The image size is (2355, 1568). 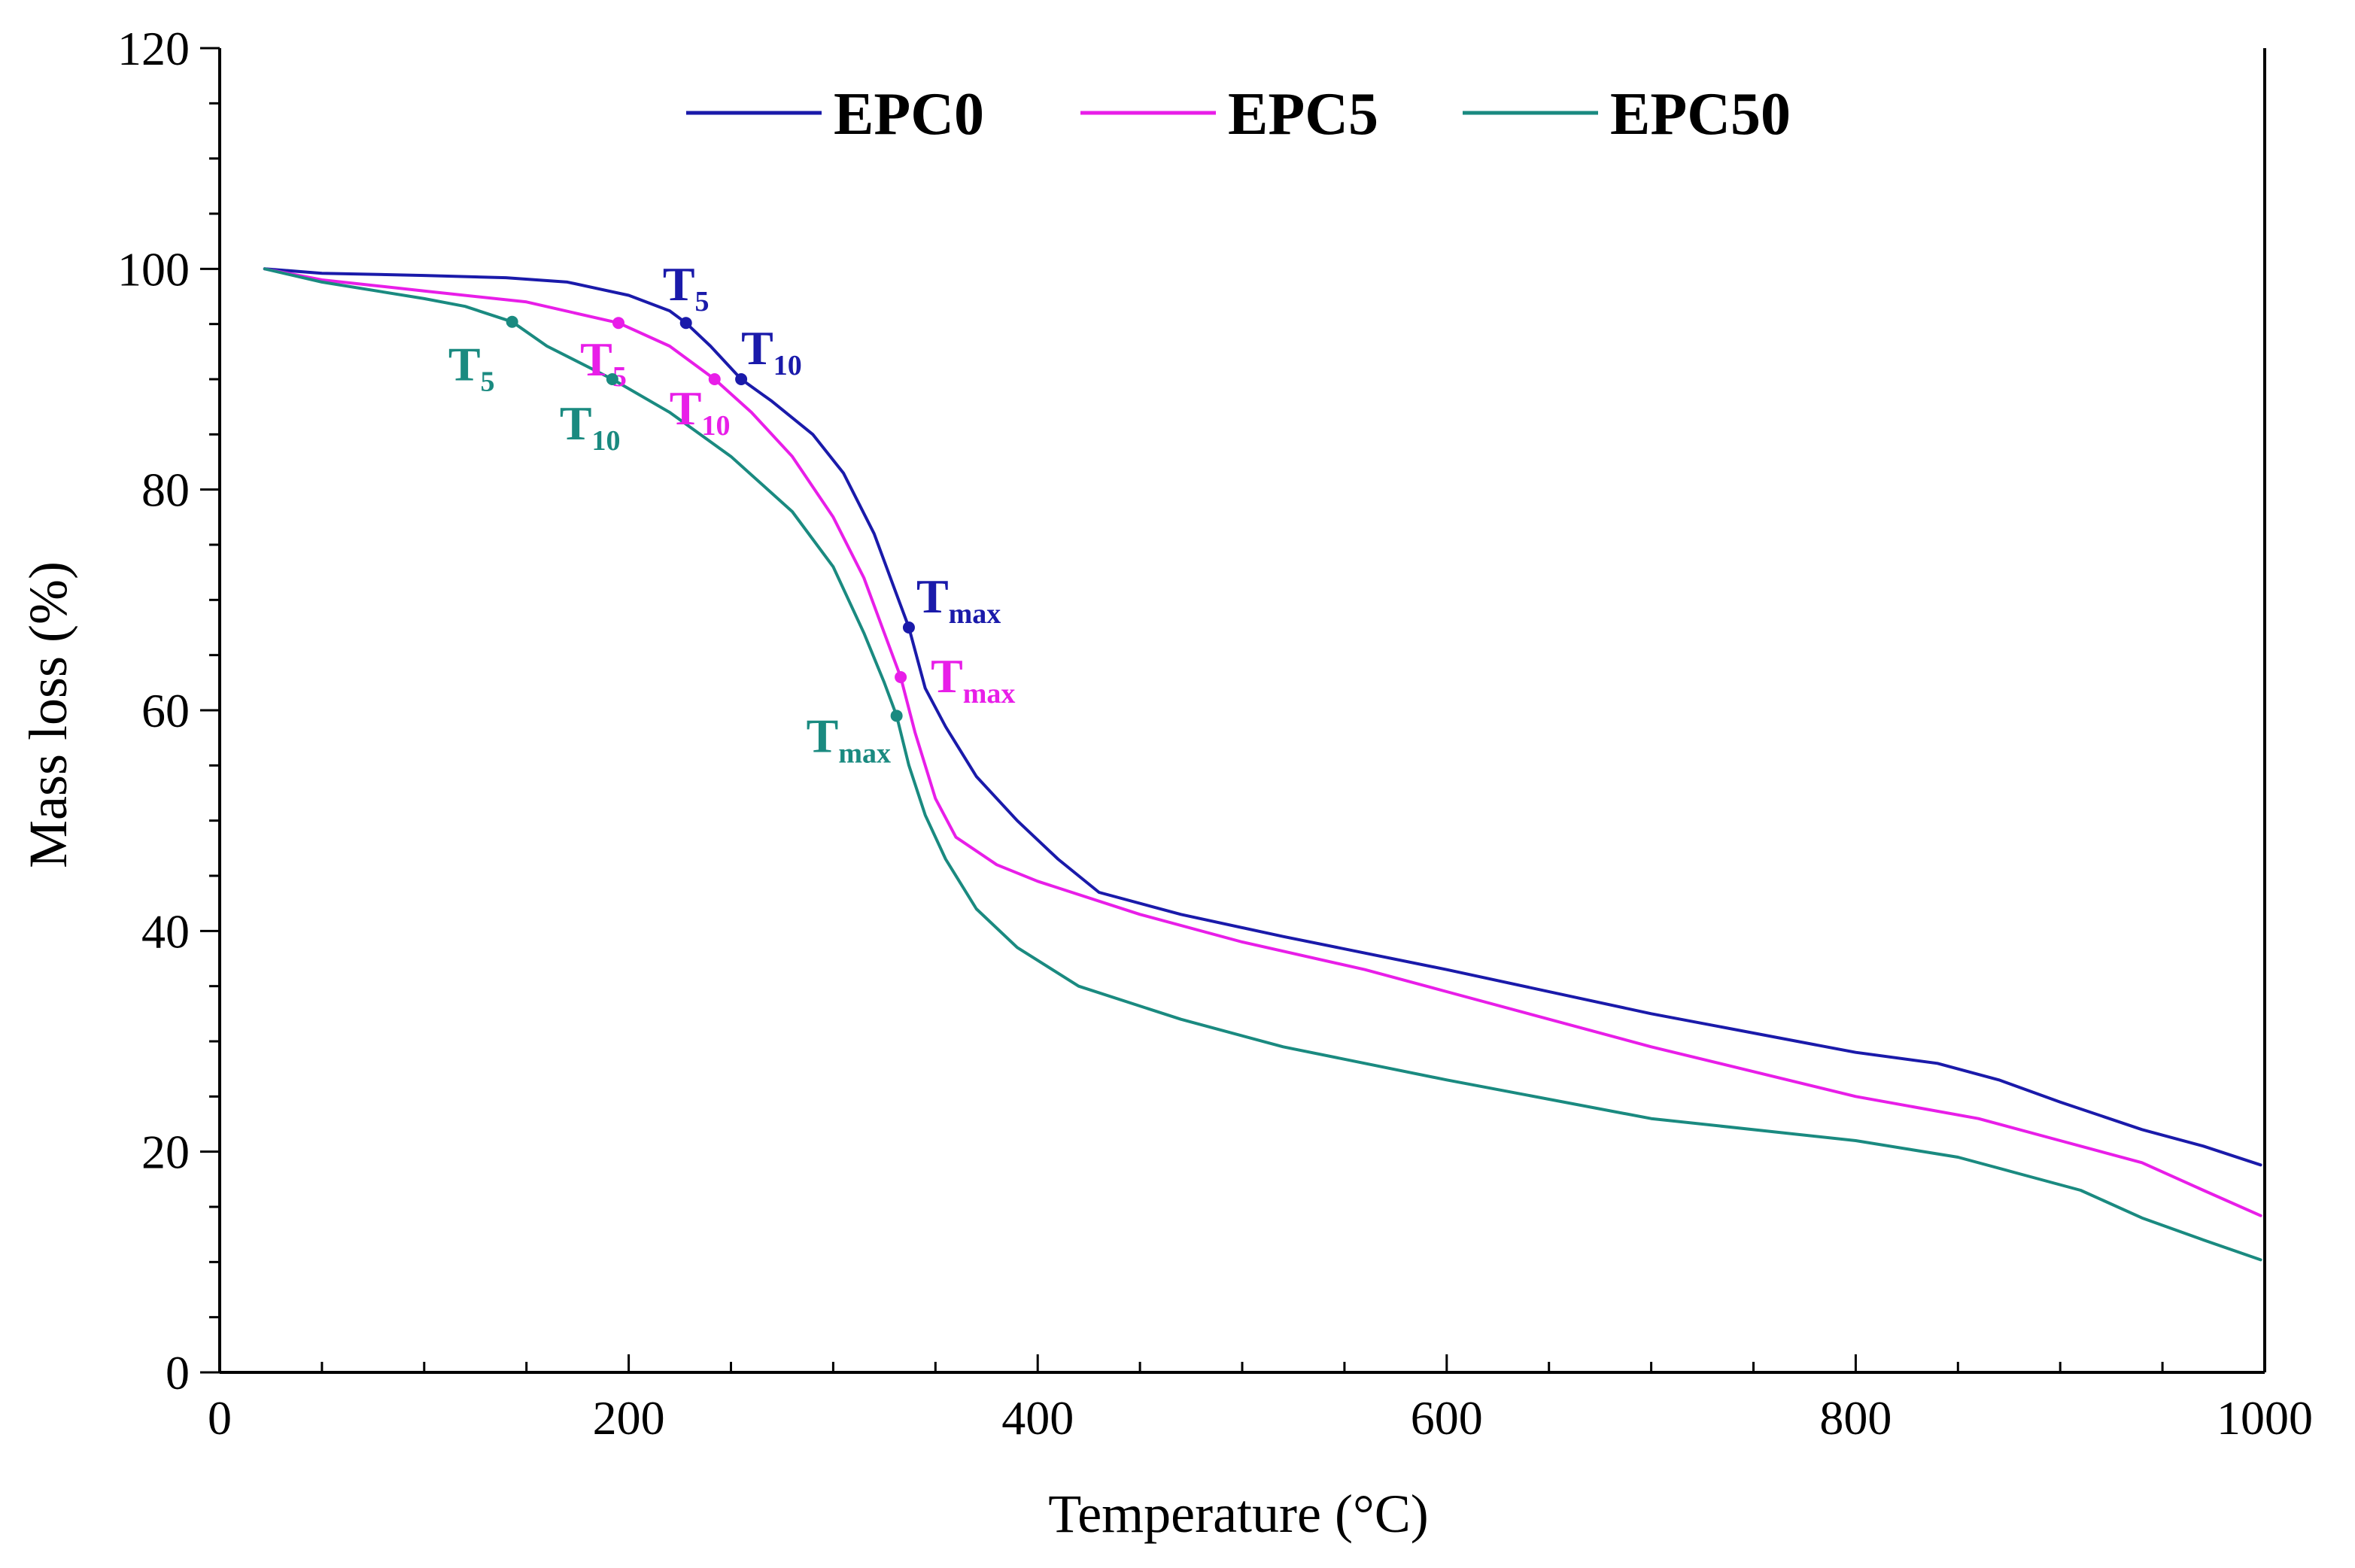 I want to click on legend-label-epc50: EPC50, so click(x=1700, y=114).